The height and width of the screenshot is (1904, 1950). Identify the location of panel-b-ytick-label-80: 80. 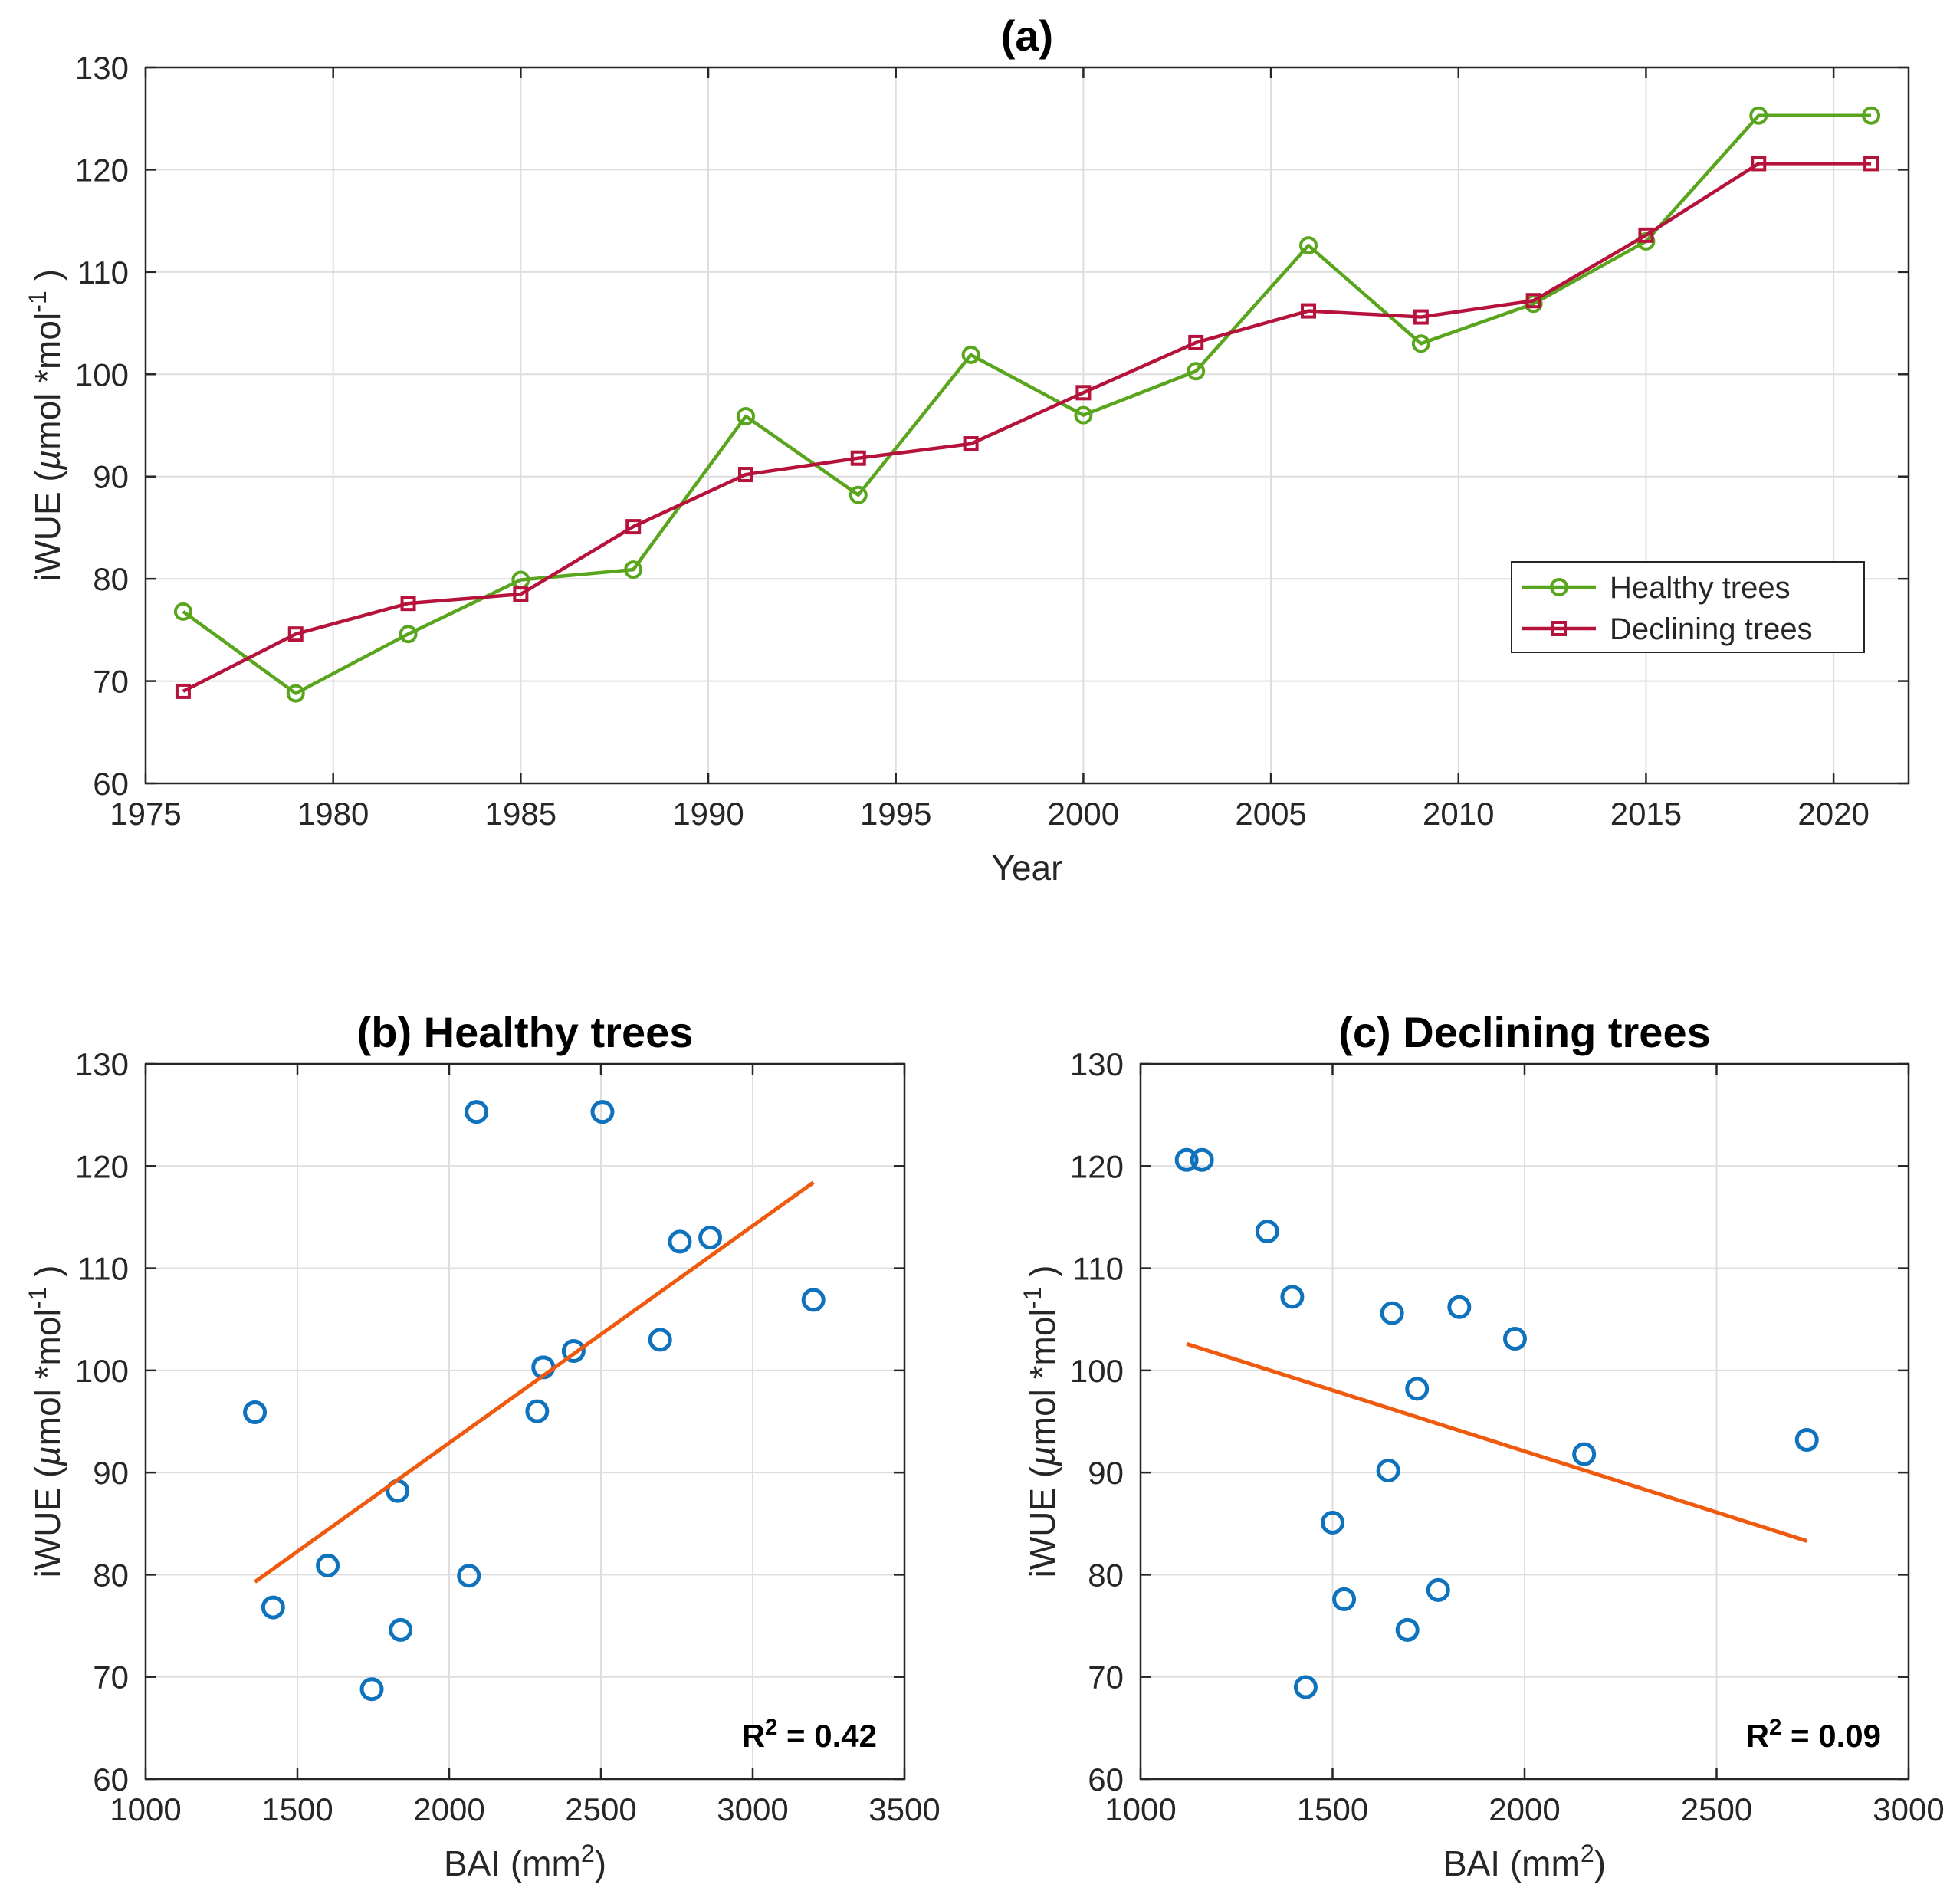
(111, 1575).